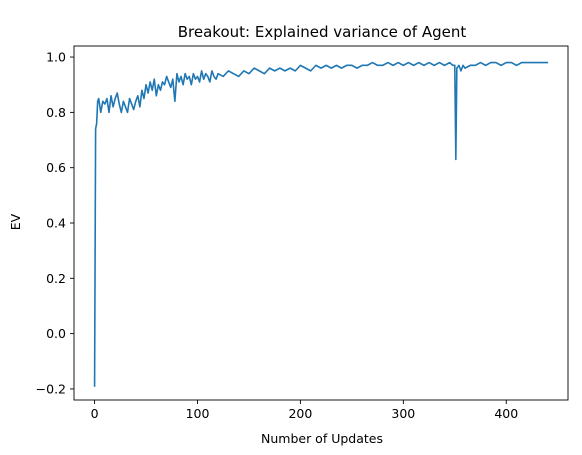 Image resolution: width=582 pixels, height=455 pixels. What do you see at coordinates (56, 278) in the screenshot?
I see `y-tick-label: 0.2` at bounding box center [56, 278].